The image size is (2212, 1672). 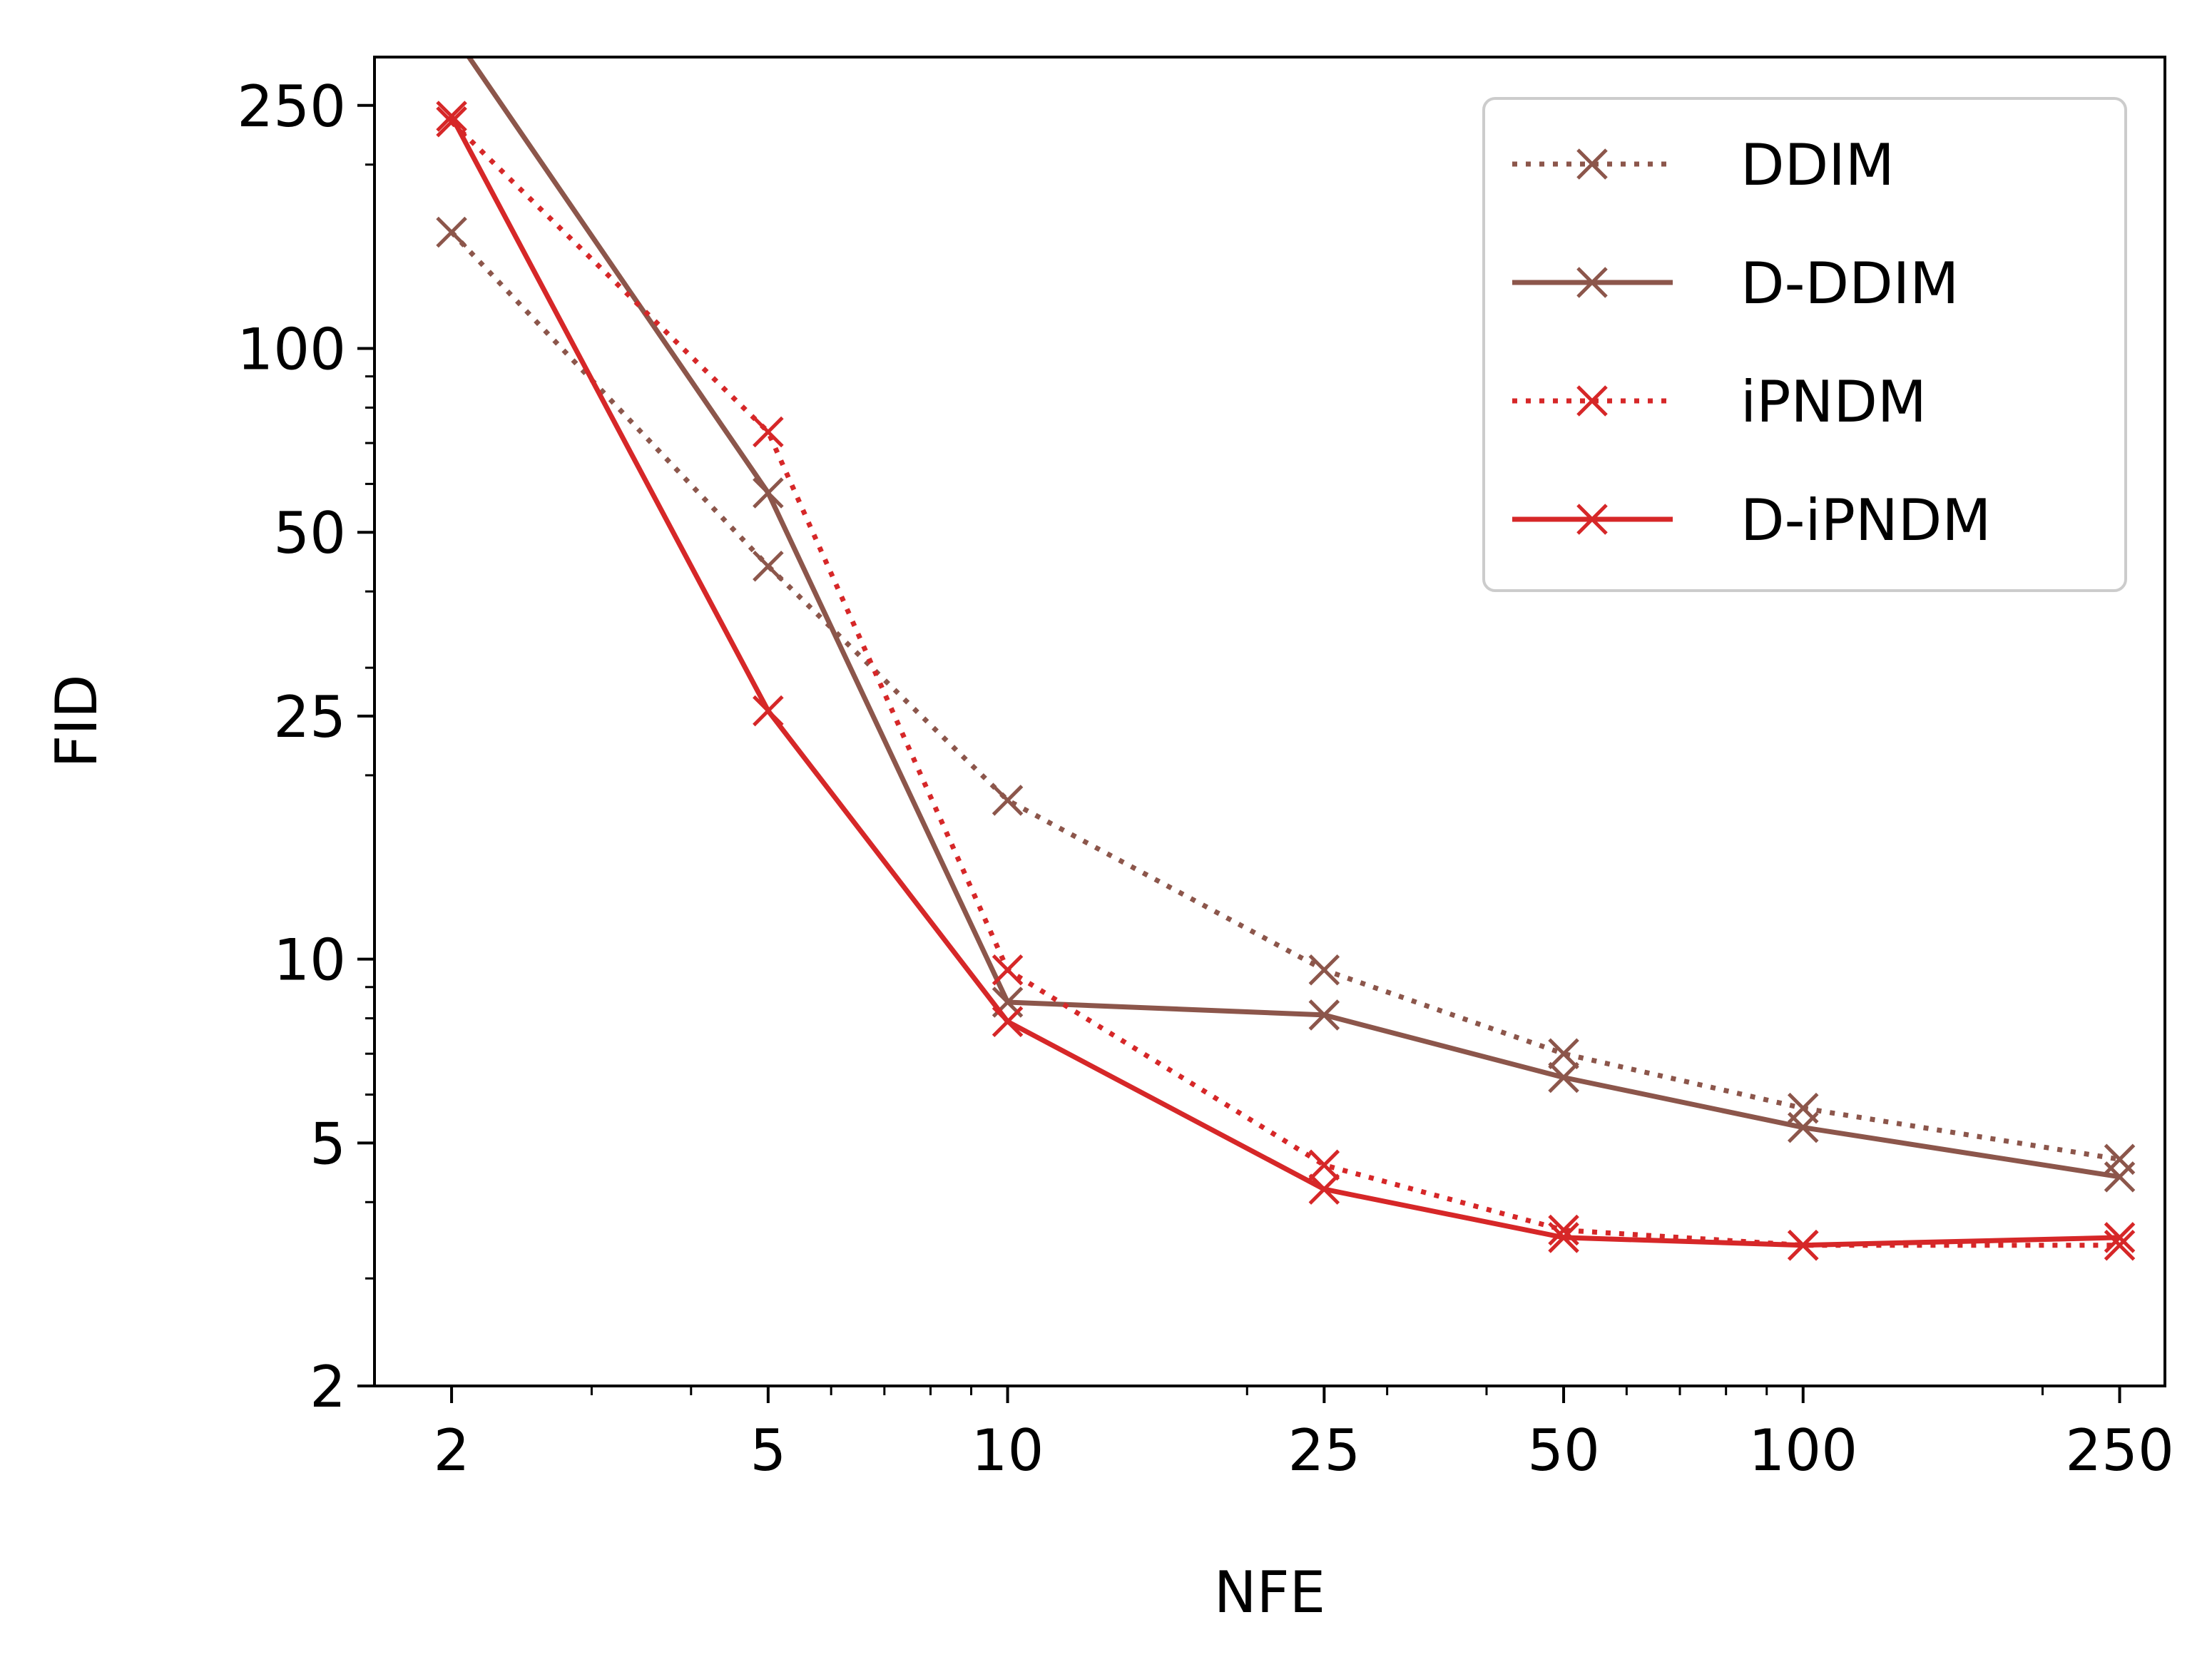 I want to click on x-tick-label-25: 25, so click(x=1324, y=1450).